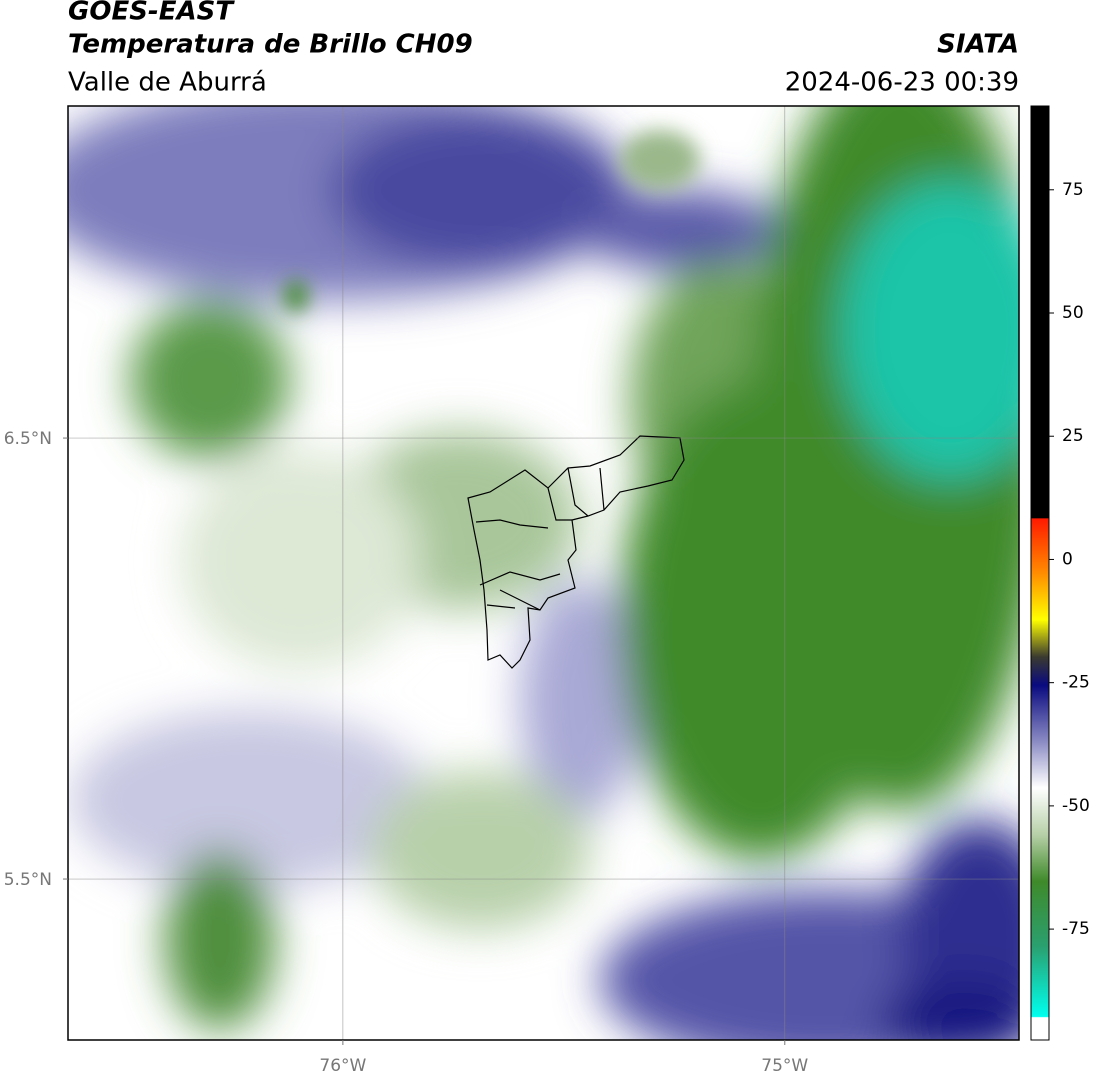 The width and height of the screenshot is (1094, 1078). Describe the element at coordinates (784, 1066) in the screenshot. I see `x-tick-label: 75°W` at that location.